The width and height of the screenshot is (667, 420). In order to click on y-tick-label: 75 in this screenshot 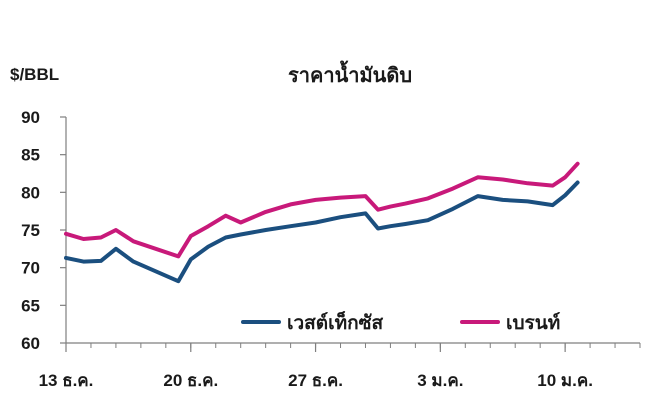, I will do `click(30, 230)`.